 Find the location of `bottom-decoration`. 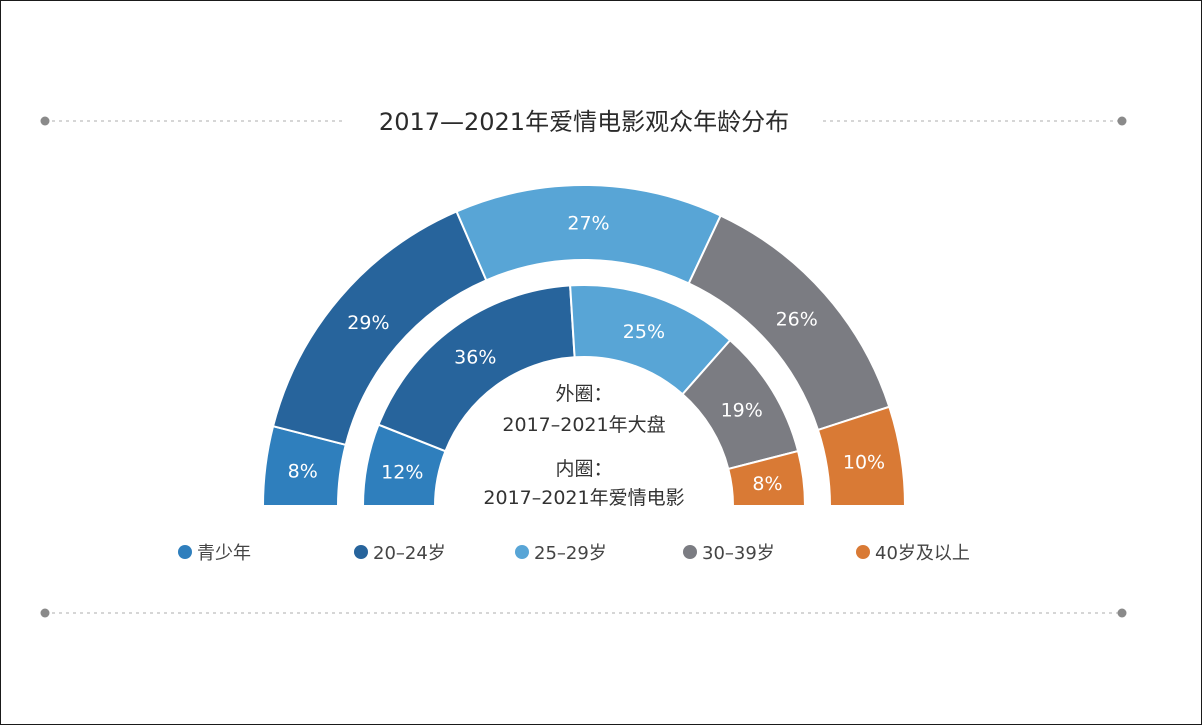

bottom-decoration is located at coordinates (583, 613).